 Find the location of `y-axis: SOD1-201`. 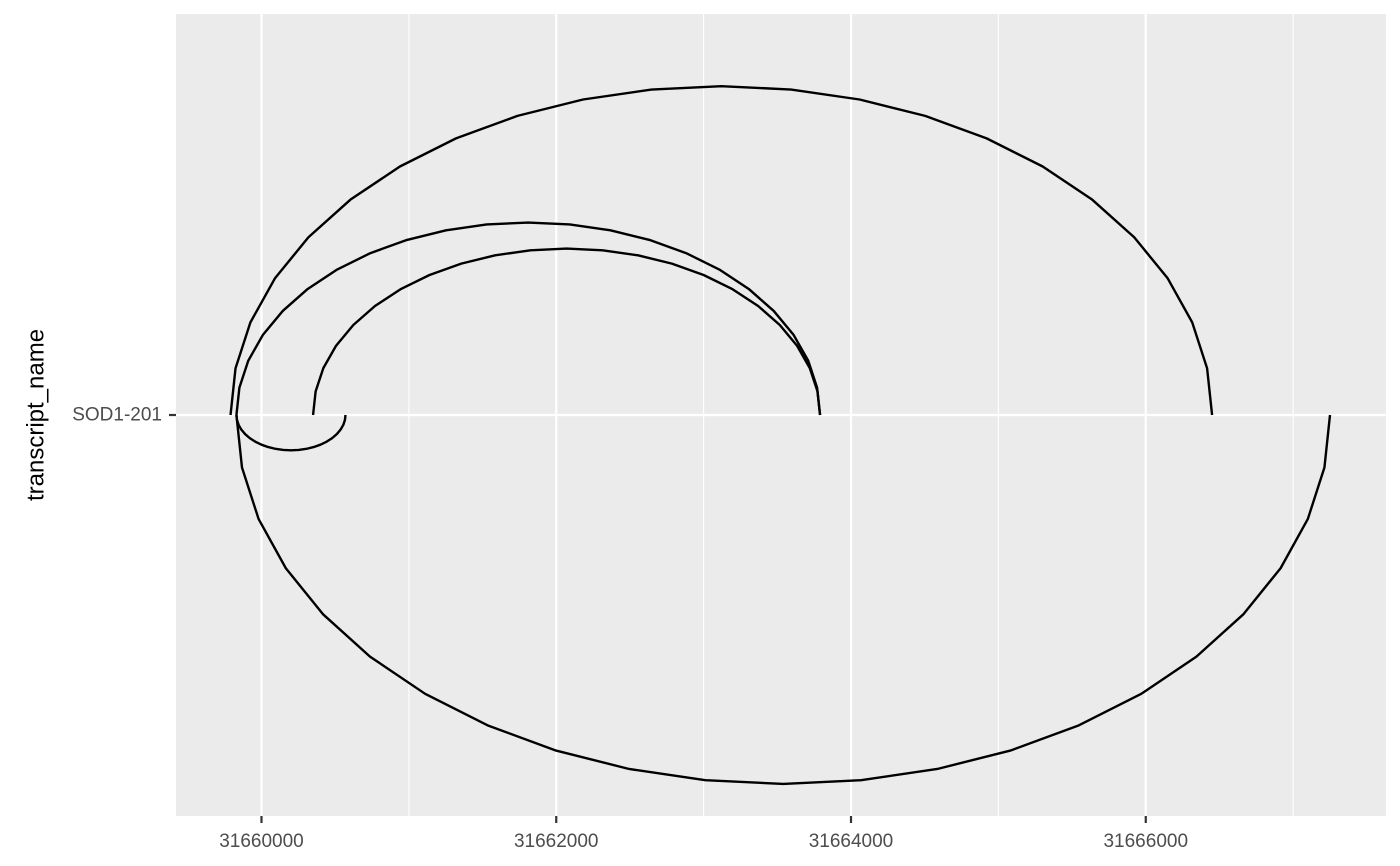

y-axis: SOD1-201 is located at coordinates (124, 415).